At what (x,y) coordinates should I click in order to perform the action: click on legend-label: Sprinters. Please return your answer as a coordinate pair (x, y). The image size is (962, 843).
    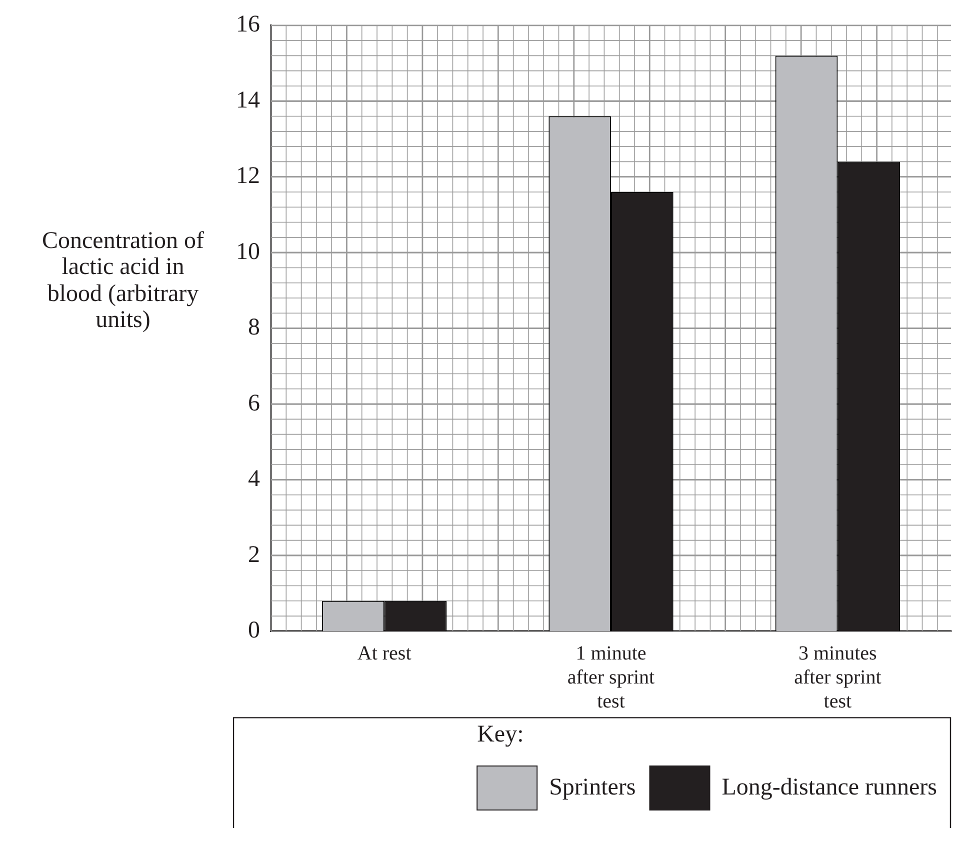
    Looking at the image, I should click on (592, 787).